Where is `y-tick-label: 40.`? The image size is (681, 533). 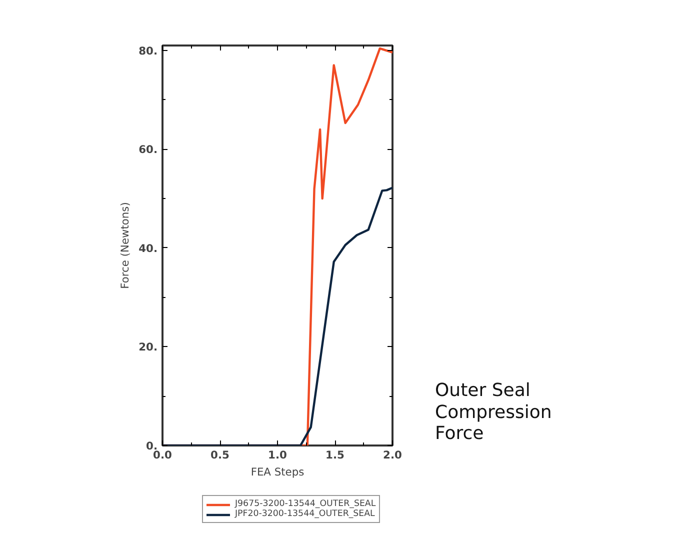 y-tick-label: 40. is located at coordinates (148, 248).